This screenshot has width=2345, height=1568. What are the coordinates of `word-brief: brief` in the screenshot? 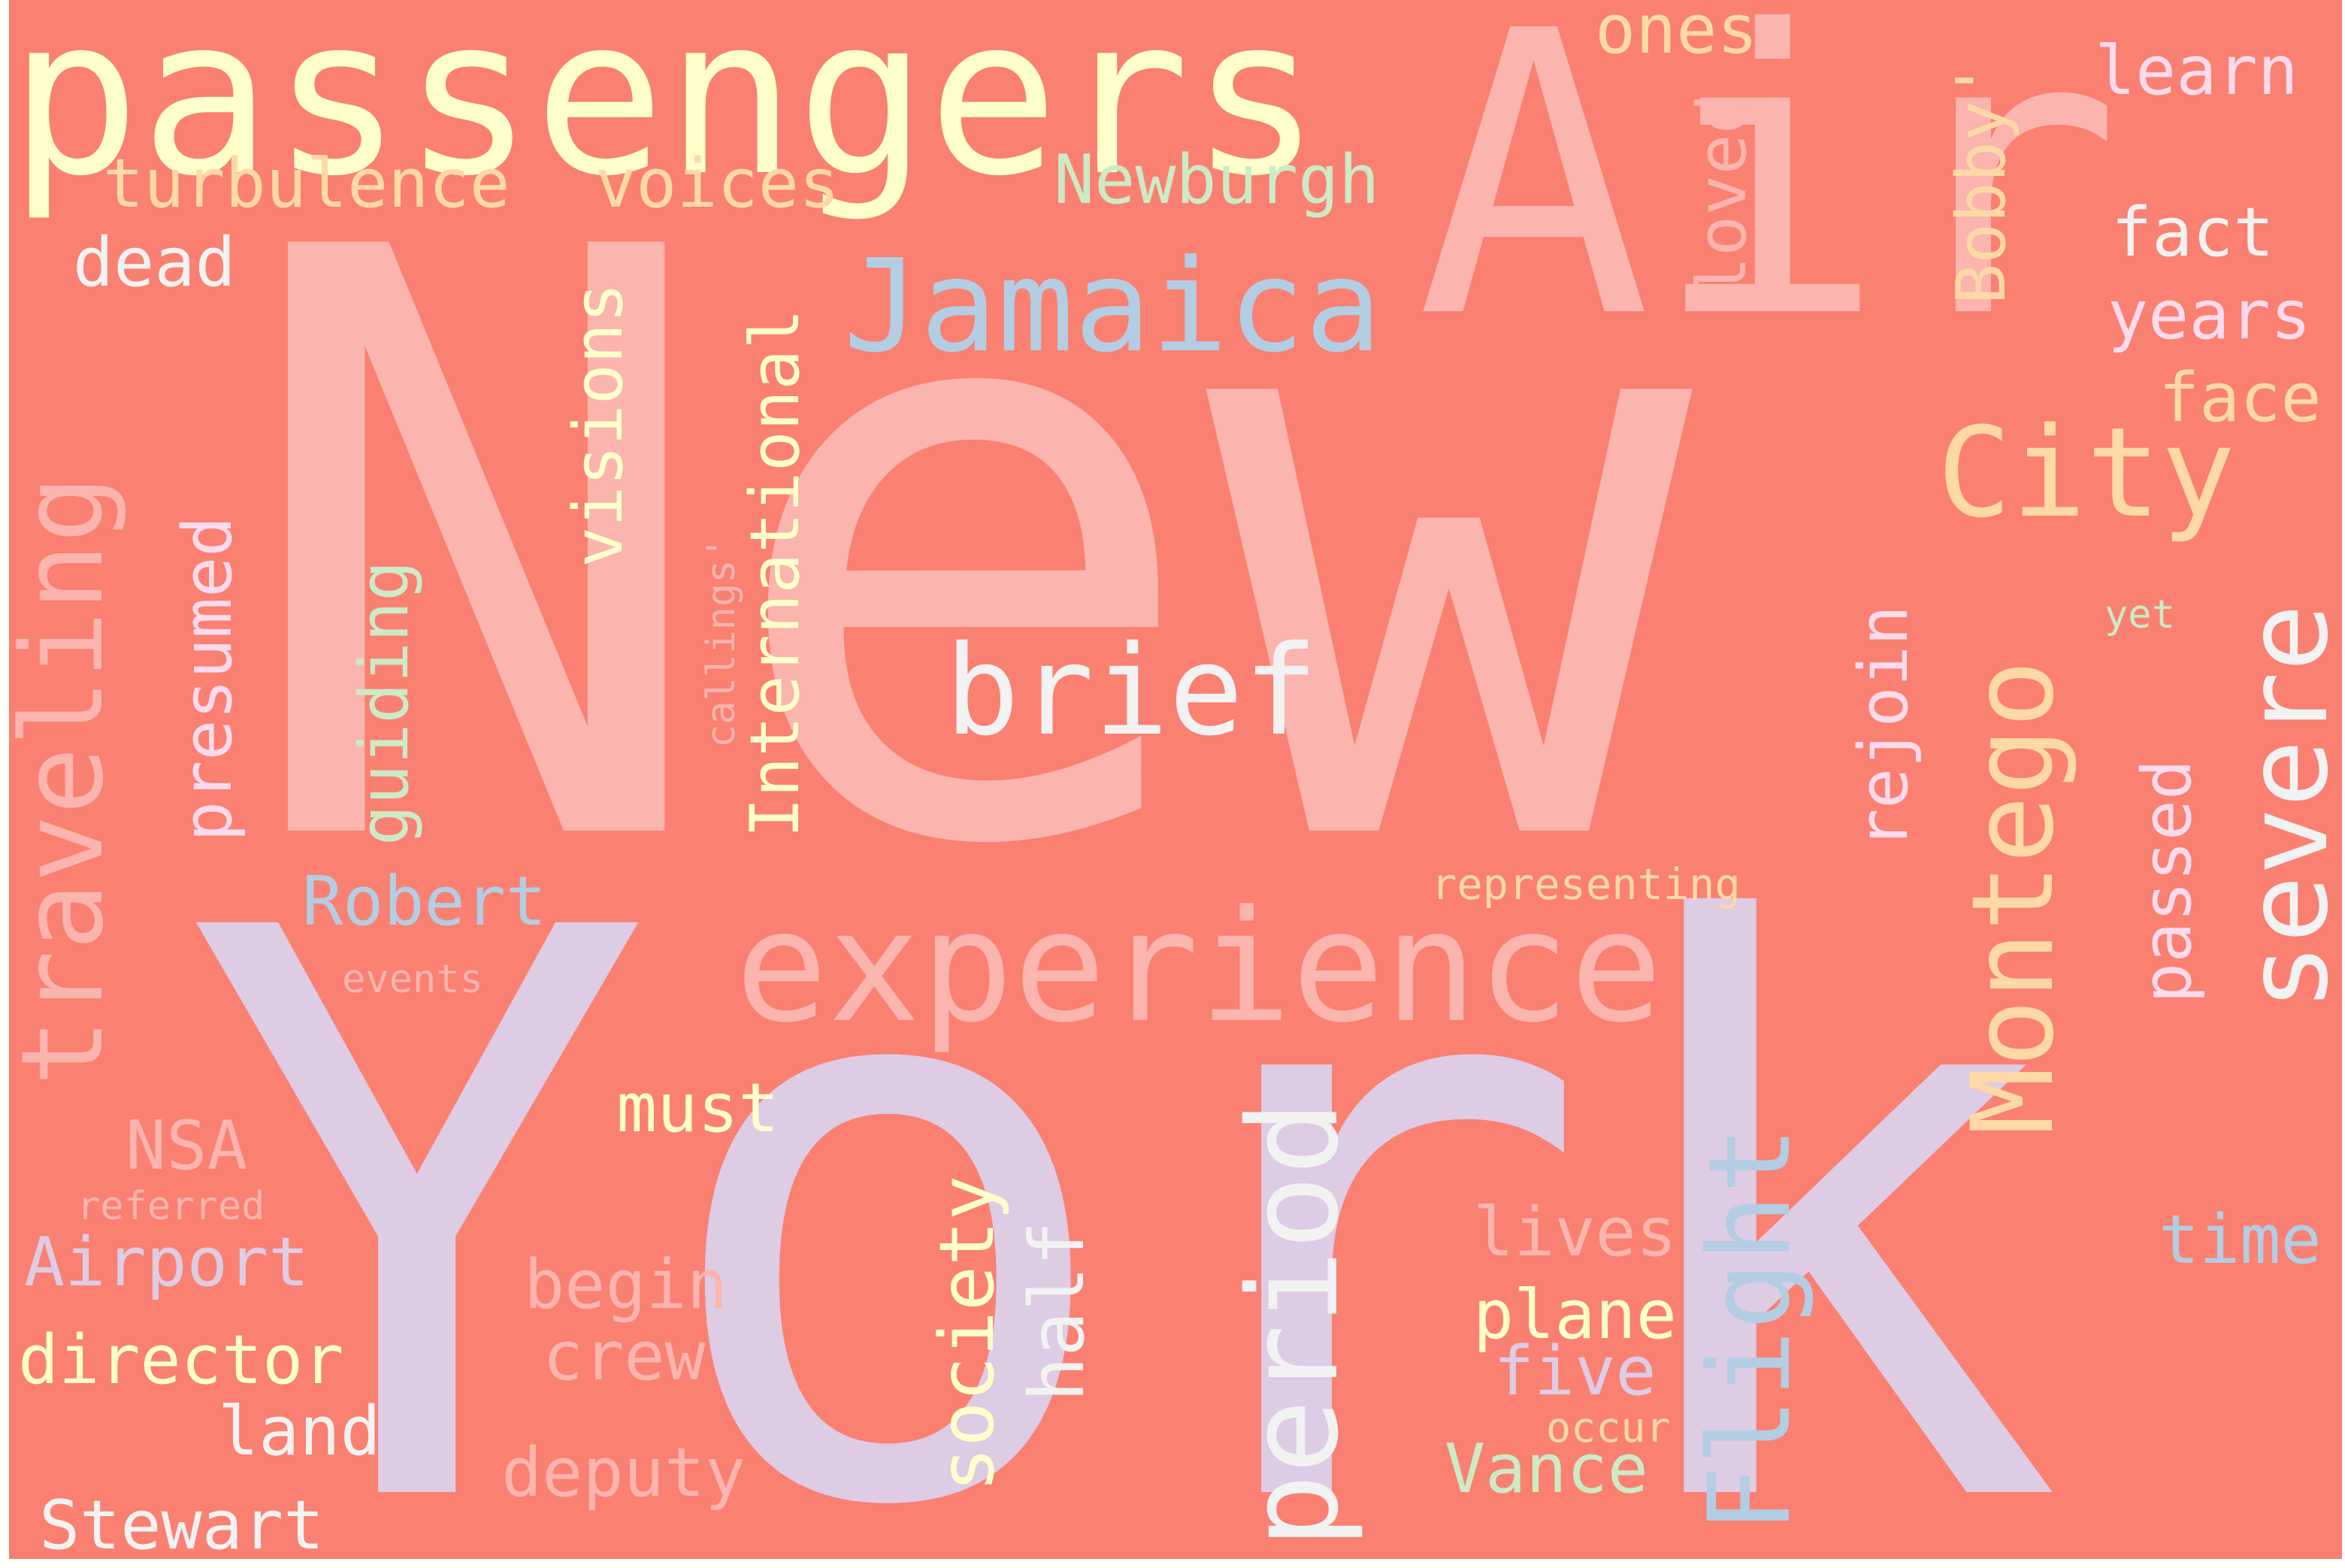 It's located at (1131, 691).